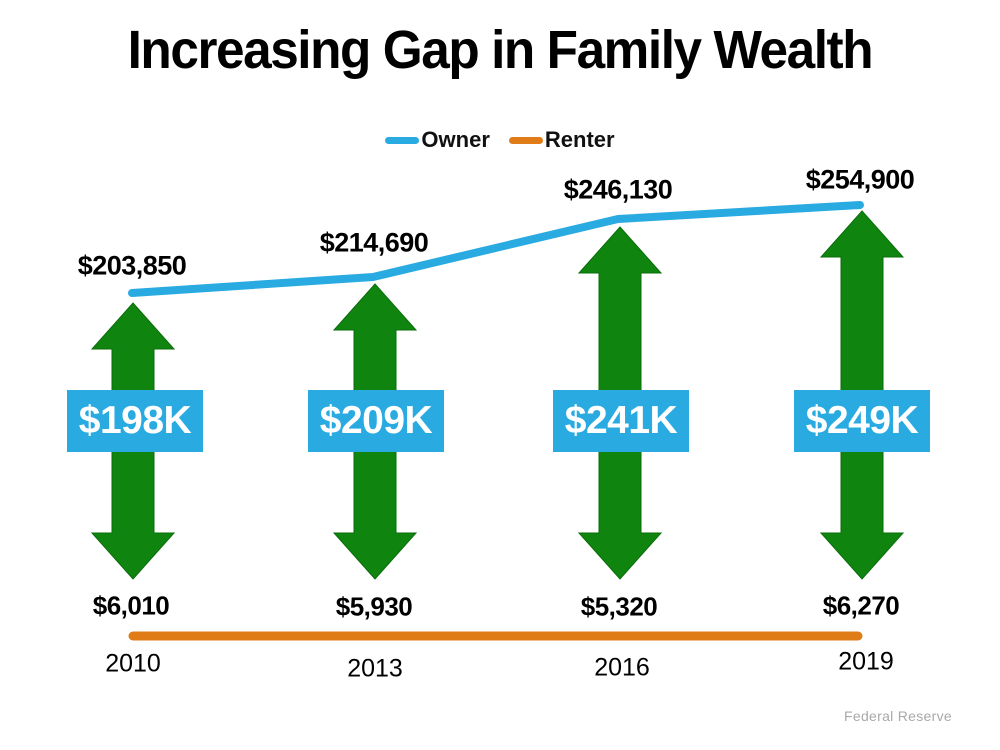  I want to click on owner-series-line, so click(496, 249).